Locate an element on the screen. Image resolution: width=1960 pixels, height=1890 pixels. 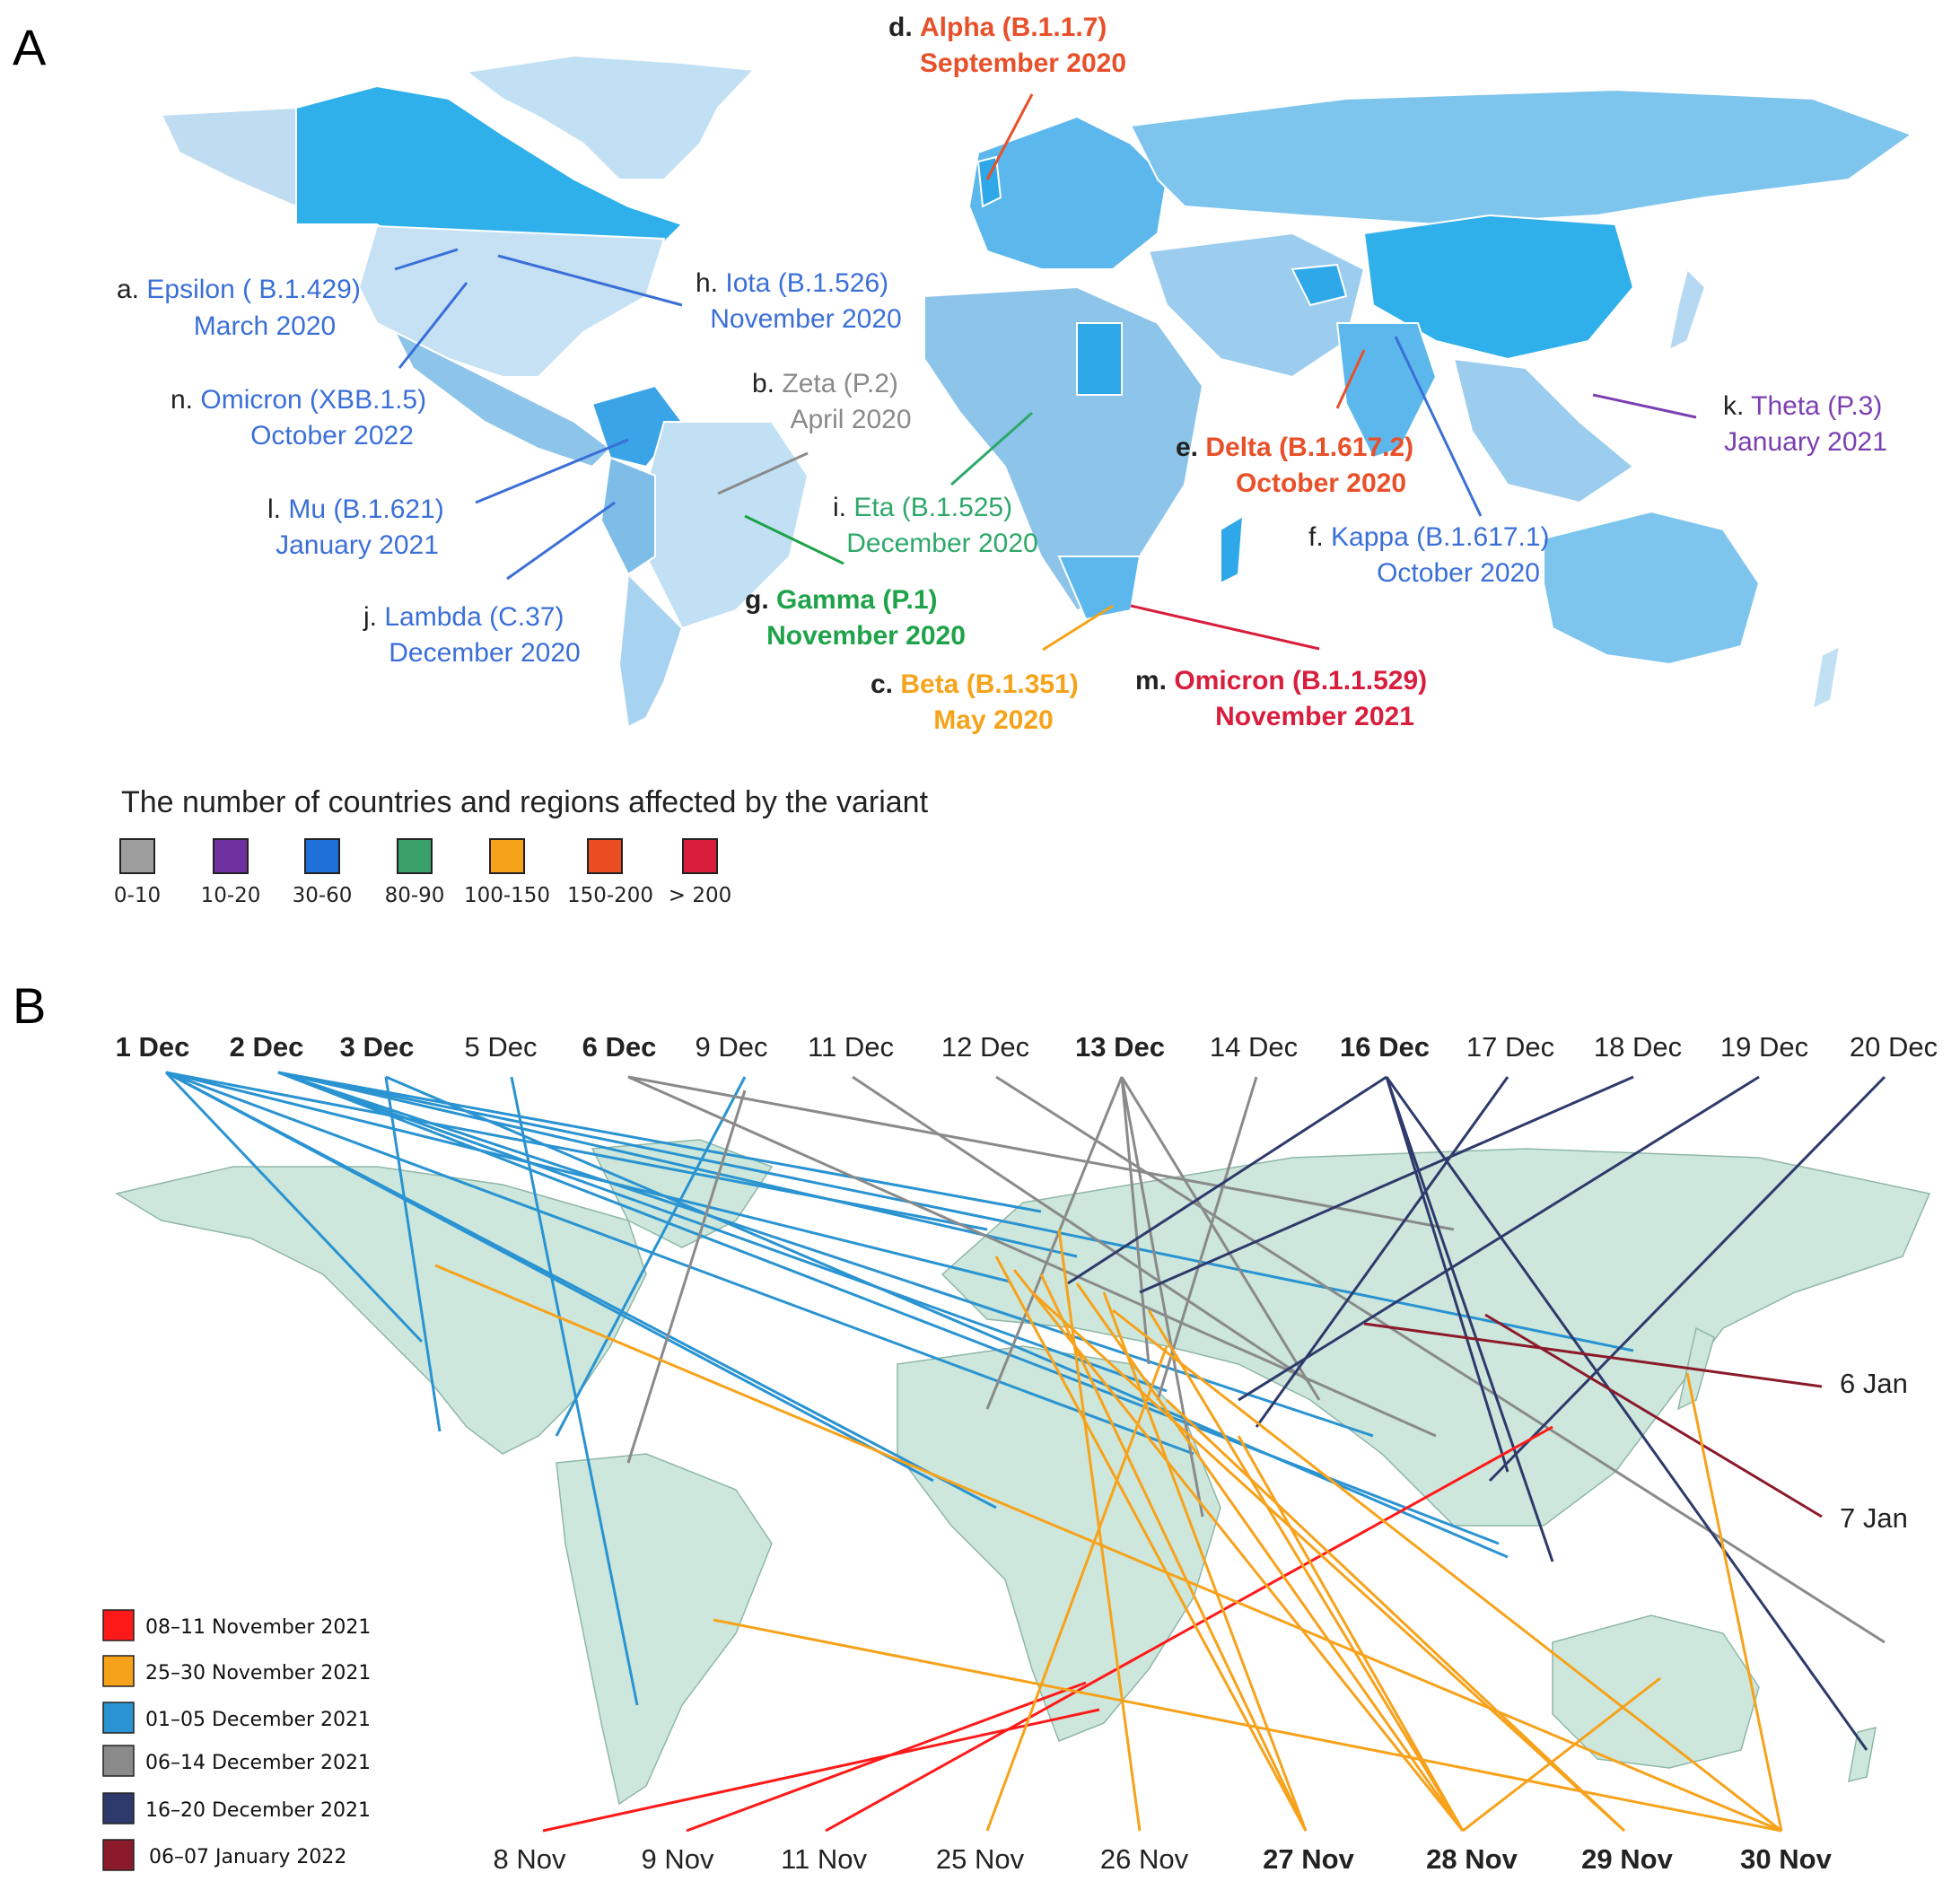
variant-label-kappa: f. Kappa (B.1.617.1) is located at coordinates (1429, 537).